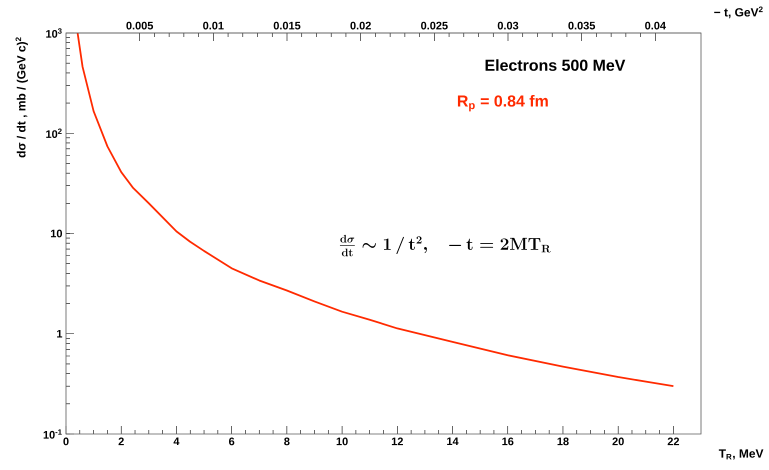 This screenshot has height=470, width=769. I want to click on x-tick-label: 16, so click(508, 442).